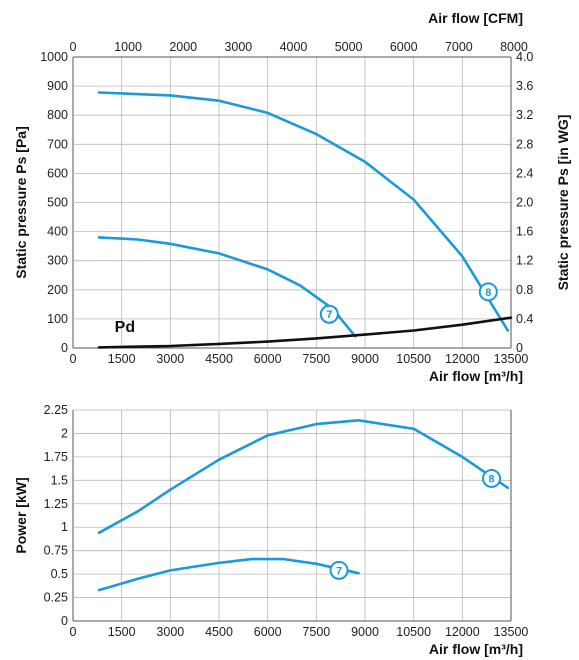 The width and height of the screenshot is (579, 660). I want to click on pressure-right-tick-label: 0.4, so click(524, 319).